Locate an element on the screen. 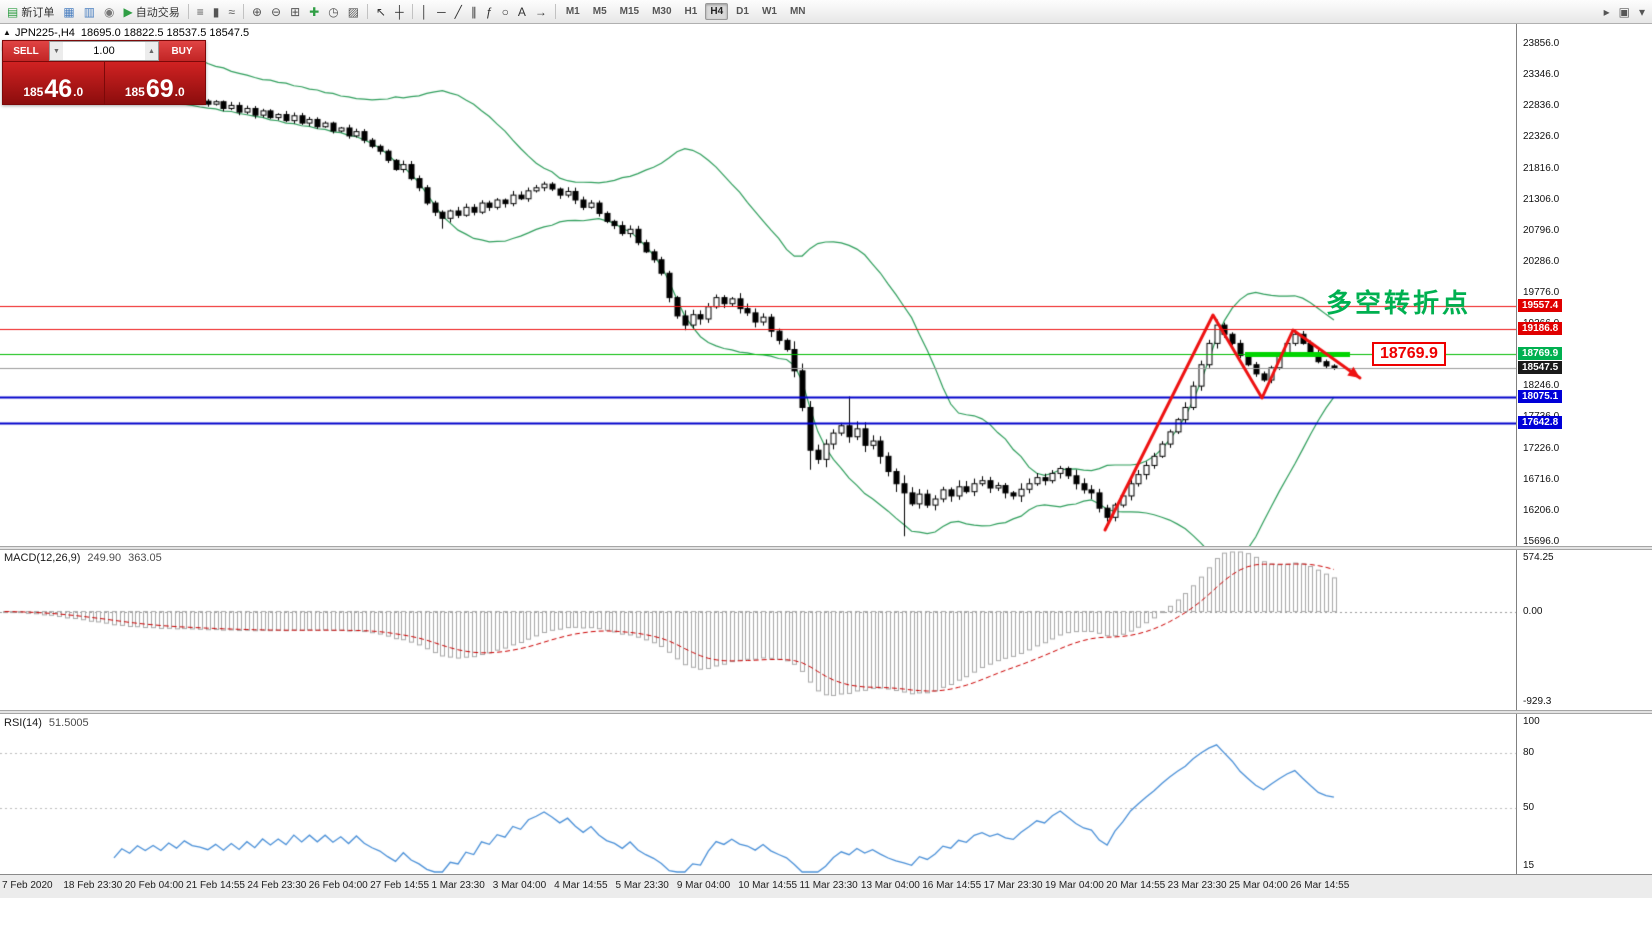  horizontal-line-button: ─ is located at coordinates (441, 12).